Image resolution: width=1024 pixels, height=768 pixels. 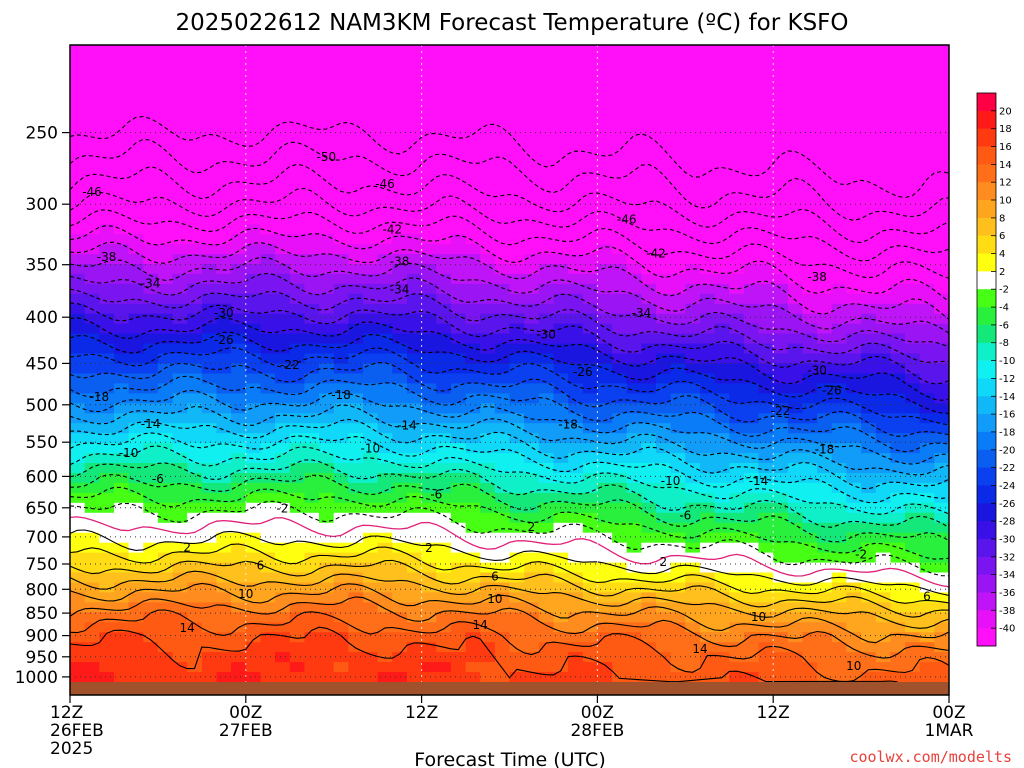 What do you see at coordinates (282, 508) in the screenshot?
I see `contour-label: -2` at bounding box center [282, 508].